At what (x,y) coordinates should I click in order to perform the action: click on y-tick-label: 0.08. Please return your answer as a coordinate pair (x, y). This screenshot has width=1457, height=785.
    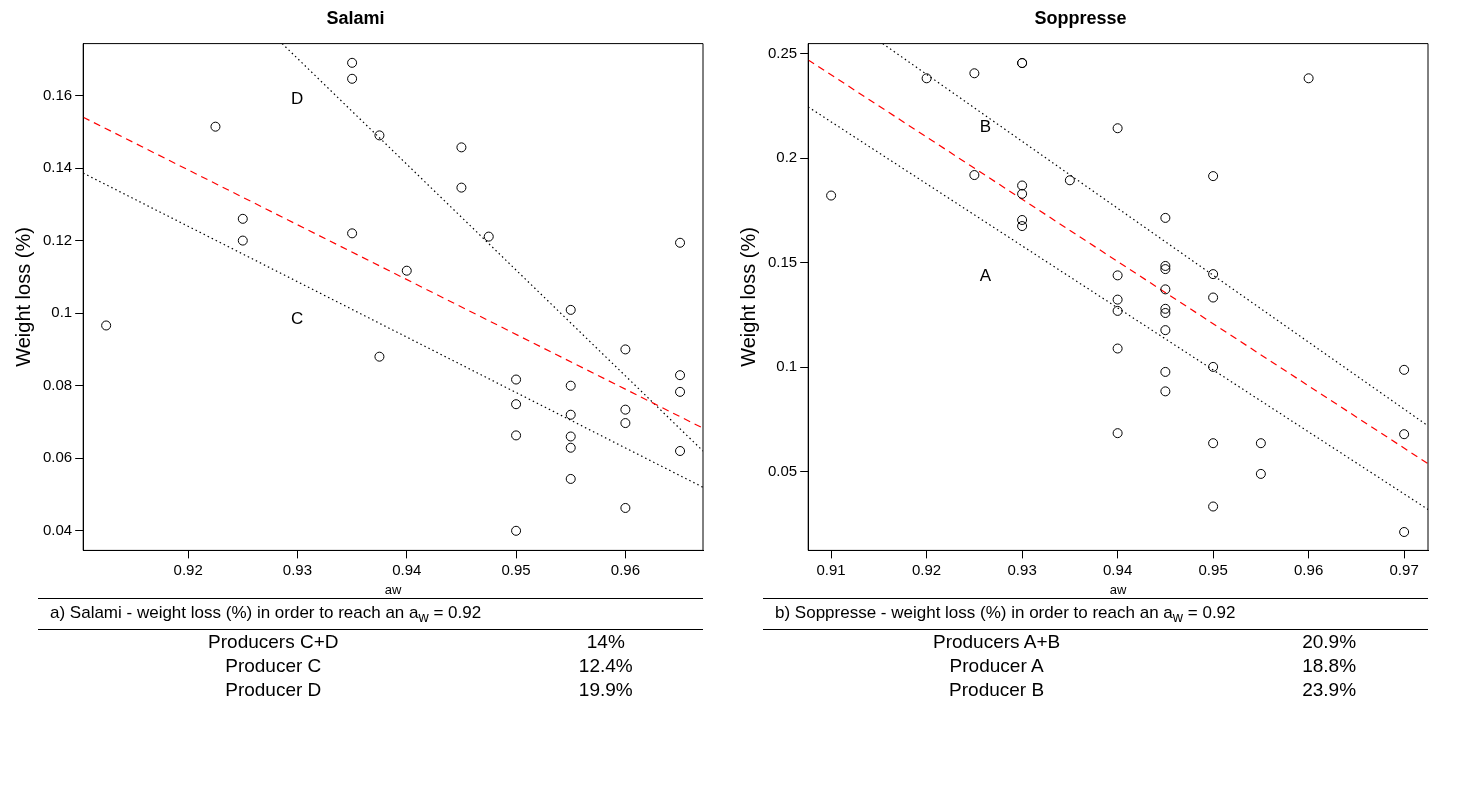
    Looking at the image, I should click on (57, 384).